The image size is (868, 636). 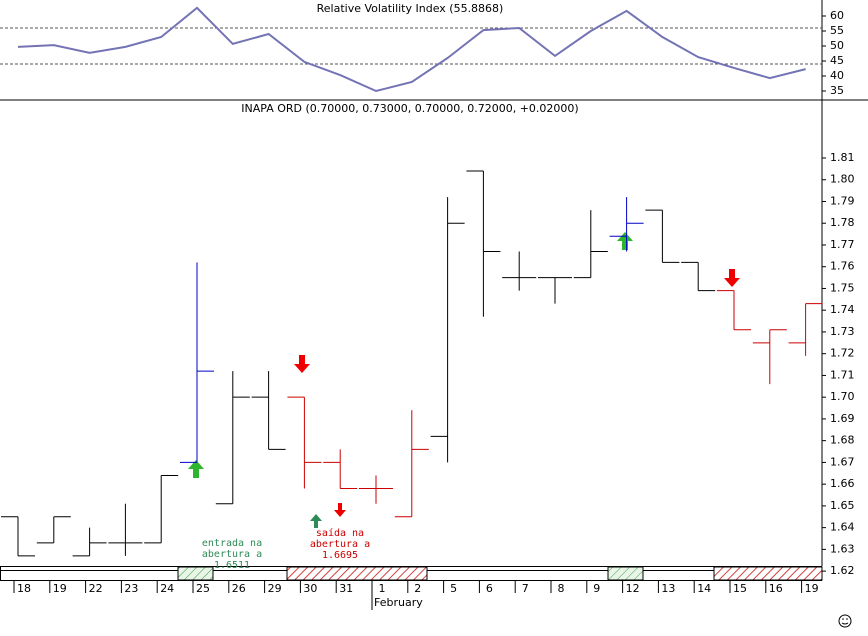 I want to click on x-tick-label: 24, so click(x=167, y=588).